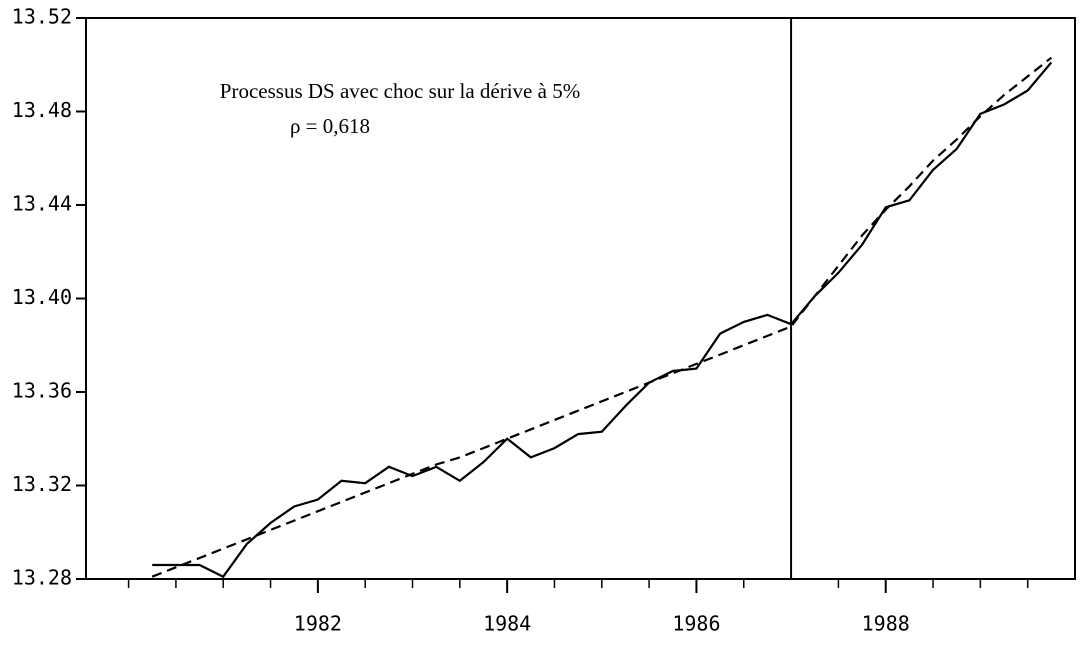  Describe the element at coordinates (42, 110) in the screenshot. I see `y-tick-label: 13.48` at that location.